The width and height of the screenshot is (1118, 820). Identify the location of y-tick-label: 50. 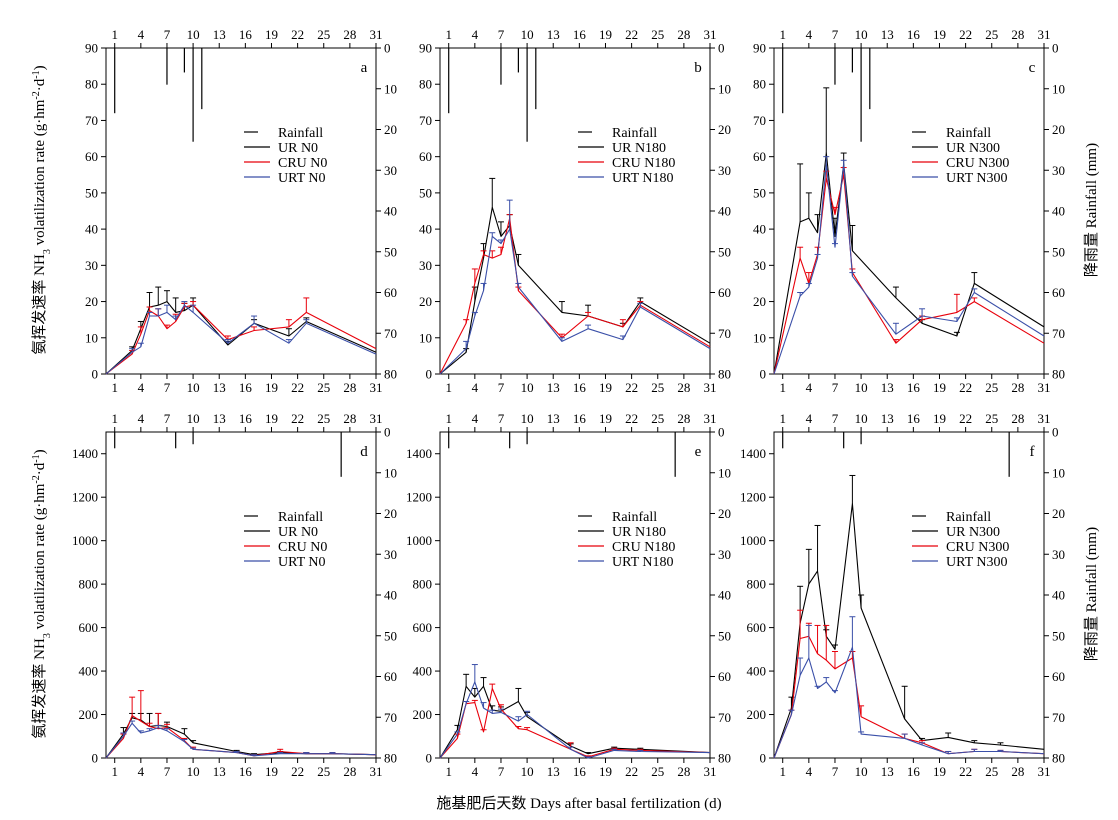
(759, 192).